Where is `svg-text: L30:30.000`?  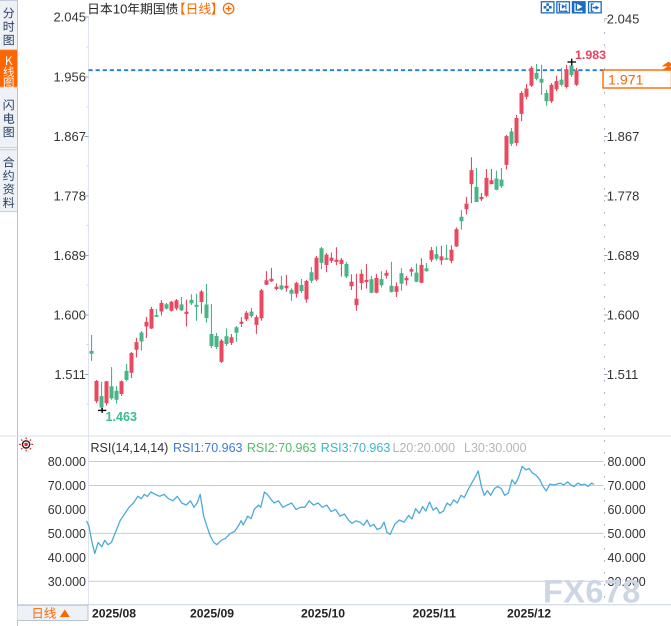 svg-text: L30:30.000 is located at coordinates (495, 448).